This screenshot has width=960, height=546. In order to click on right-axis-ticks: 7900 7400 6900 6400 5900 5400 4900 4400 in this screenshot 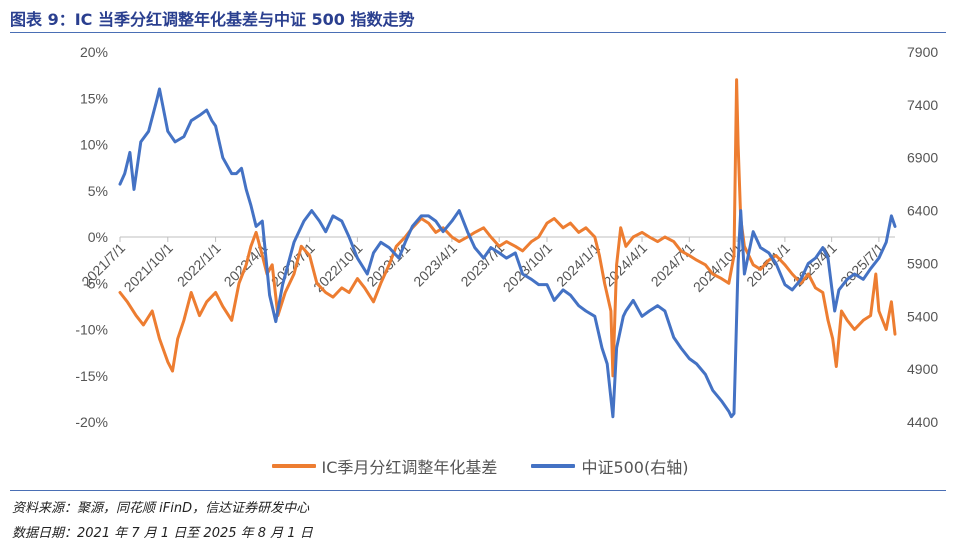, I will do `click(922, 237)`.